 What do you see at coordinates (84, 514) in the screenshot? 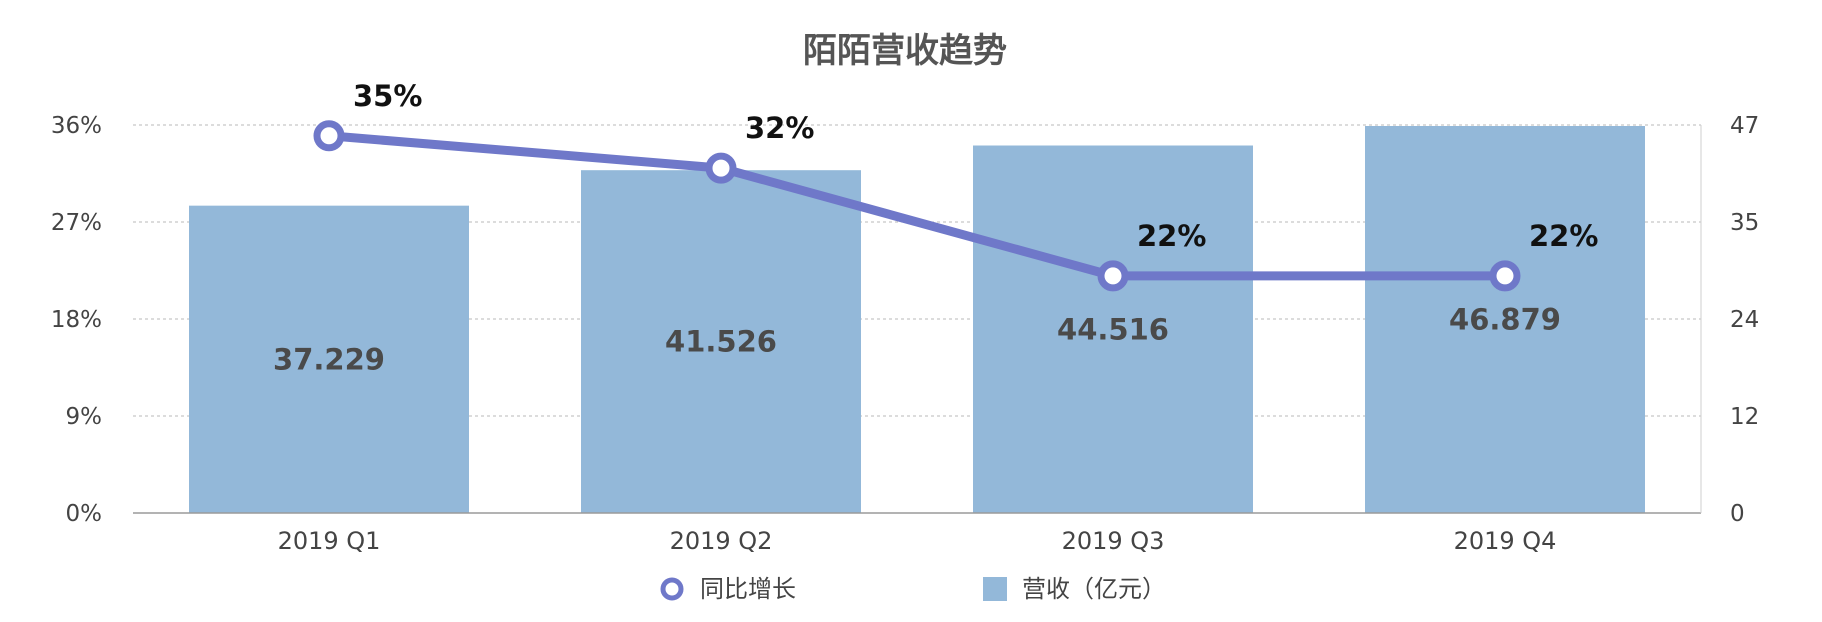
I see `y-left-tick-label: 0%` at bounding box center [84, 514].